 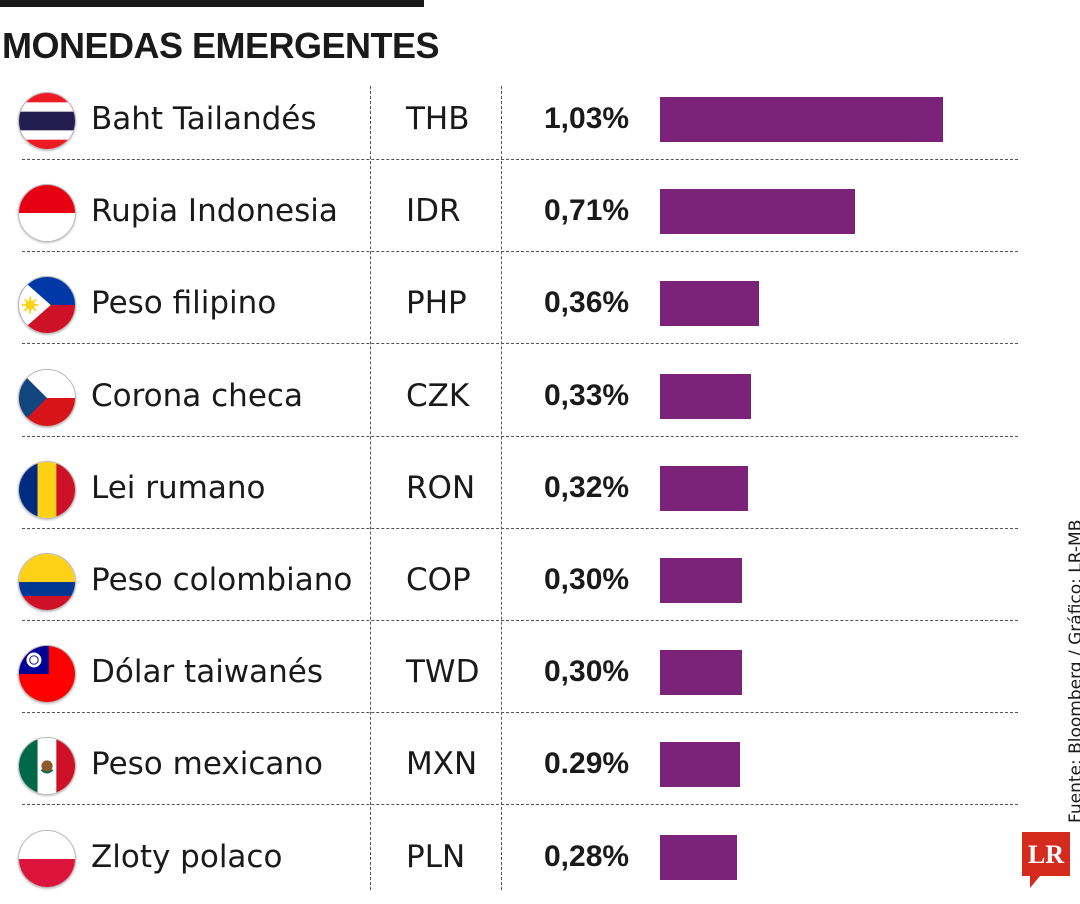 What do you see at coordinates (47, 858) in the screenshot?
I see `poland-flag-icon` at bounding box center [47, 858].